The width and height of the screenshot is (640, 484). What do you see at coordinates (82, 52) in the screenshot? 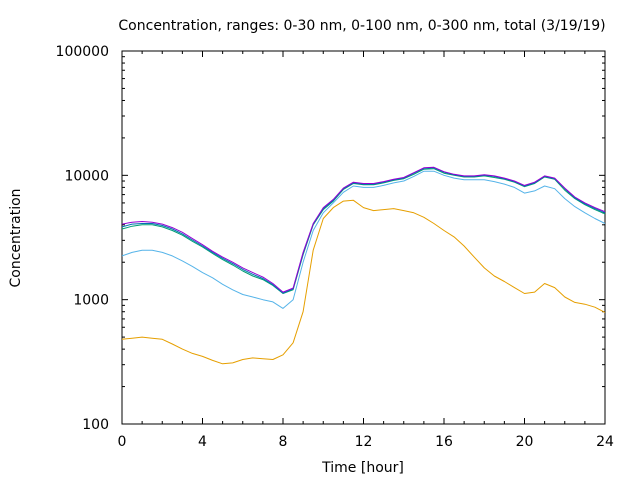
I see `y-tick-label: 100000` at bounding box center [82, 52].